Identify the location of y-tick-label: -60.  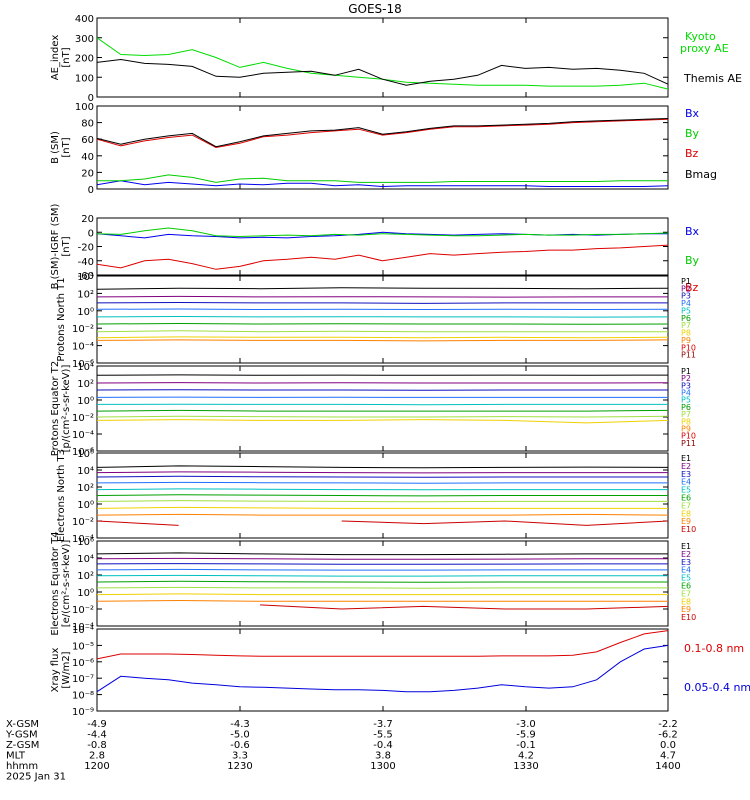
(86, 276).